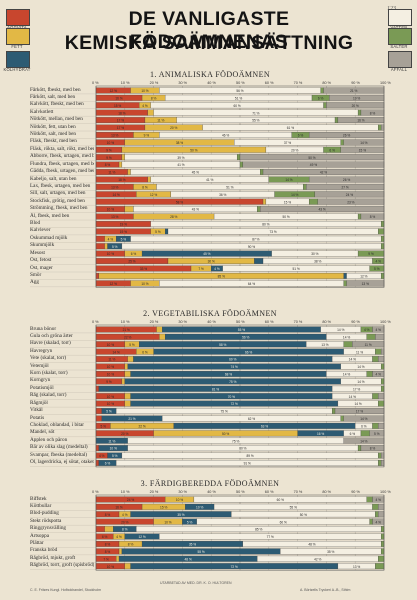 The height and width of the screenshot is (600, 417). What do you see at coordinates (222, 195) in the screenshot?
I see `data-label: 36 %` at bounding box center [222, 195].